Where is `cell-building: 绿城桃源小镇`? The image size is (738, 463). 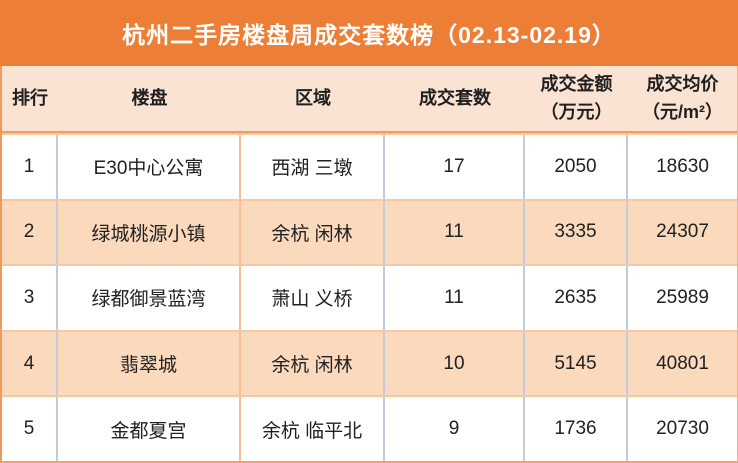 cell-building: 绿城桃源小镇 is located at coordinates (149, 232).